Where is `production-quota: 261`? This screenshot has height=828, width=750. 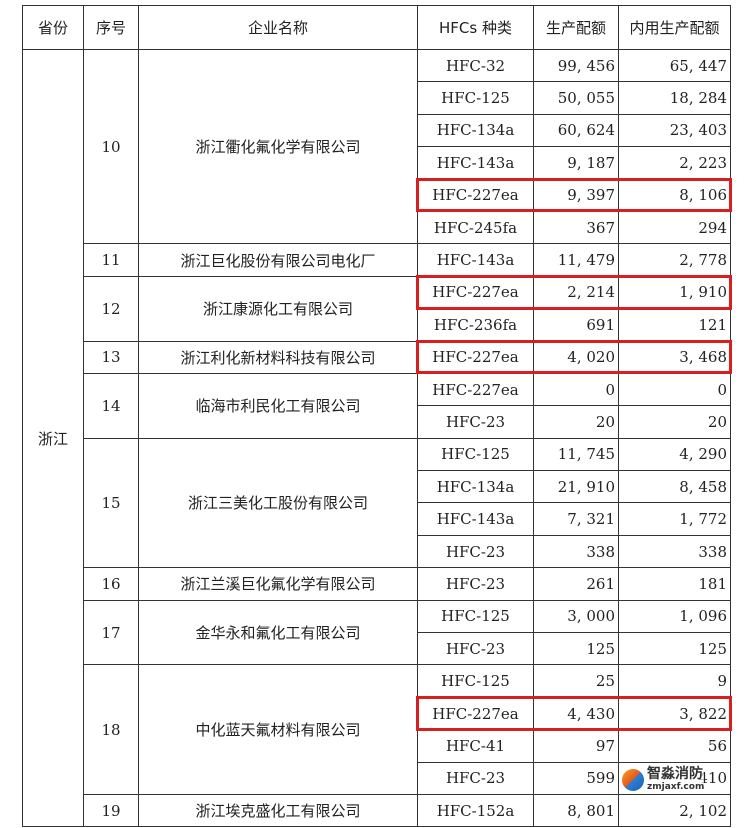
production-quota: 261 is located at coordinates (576, 584).